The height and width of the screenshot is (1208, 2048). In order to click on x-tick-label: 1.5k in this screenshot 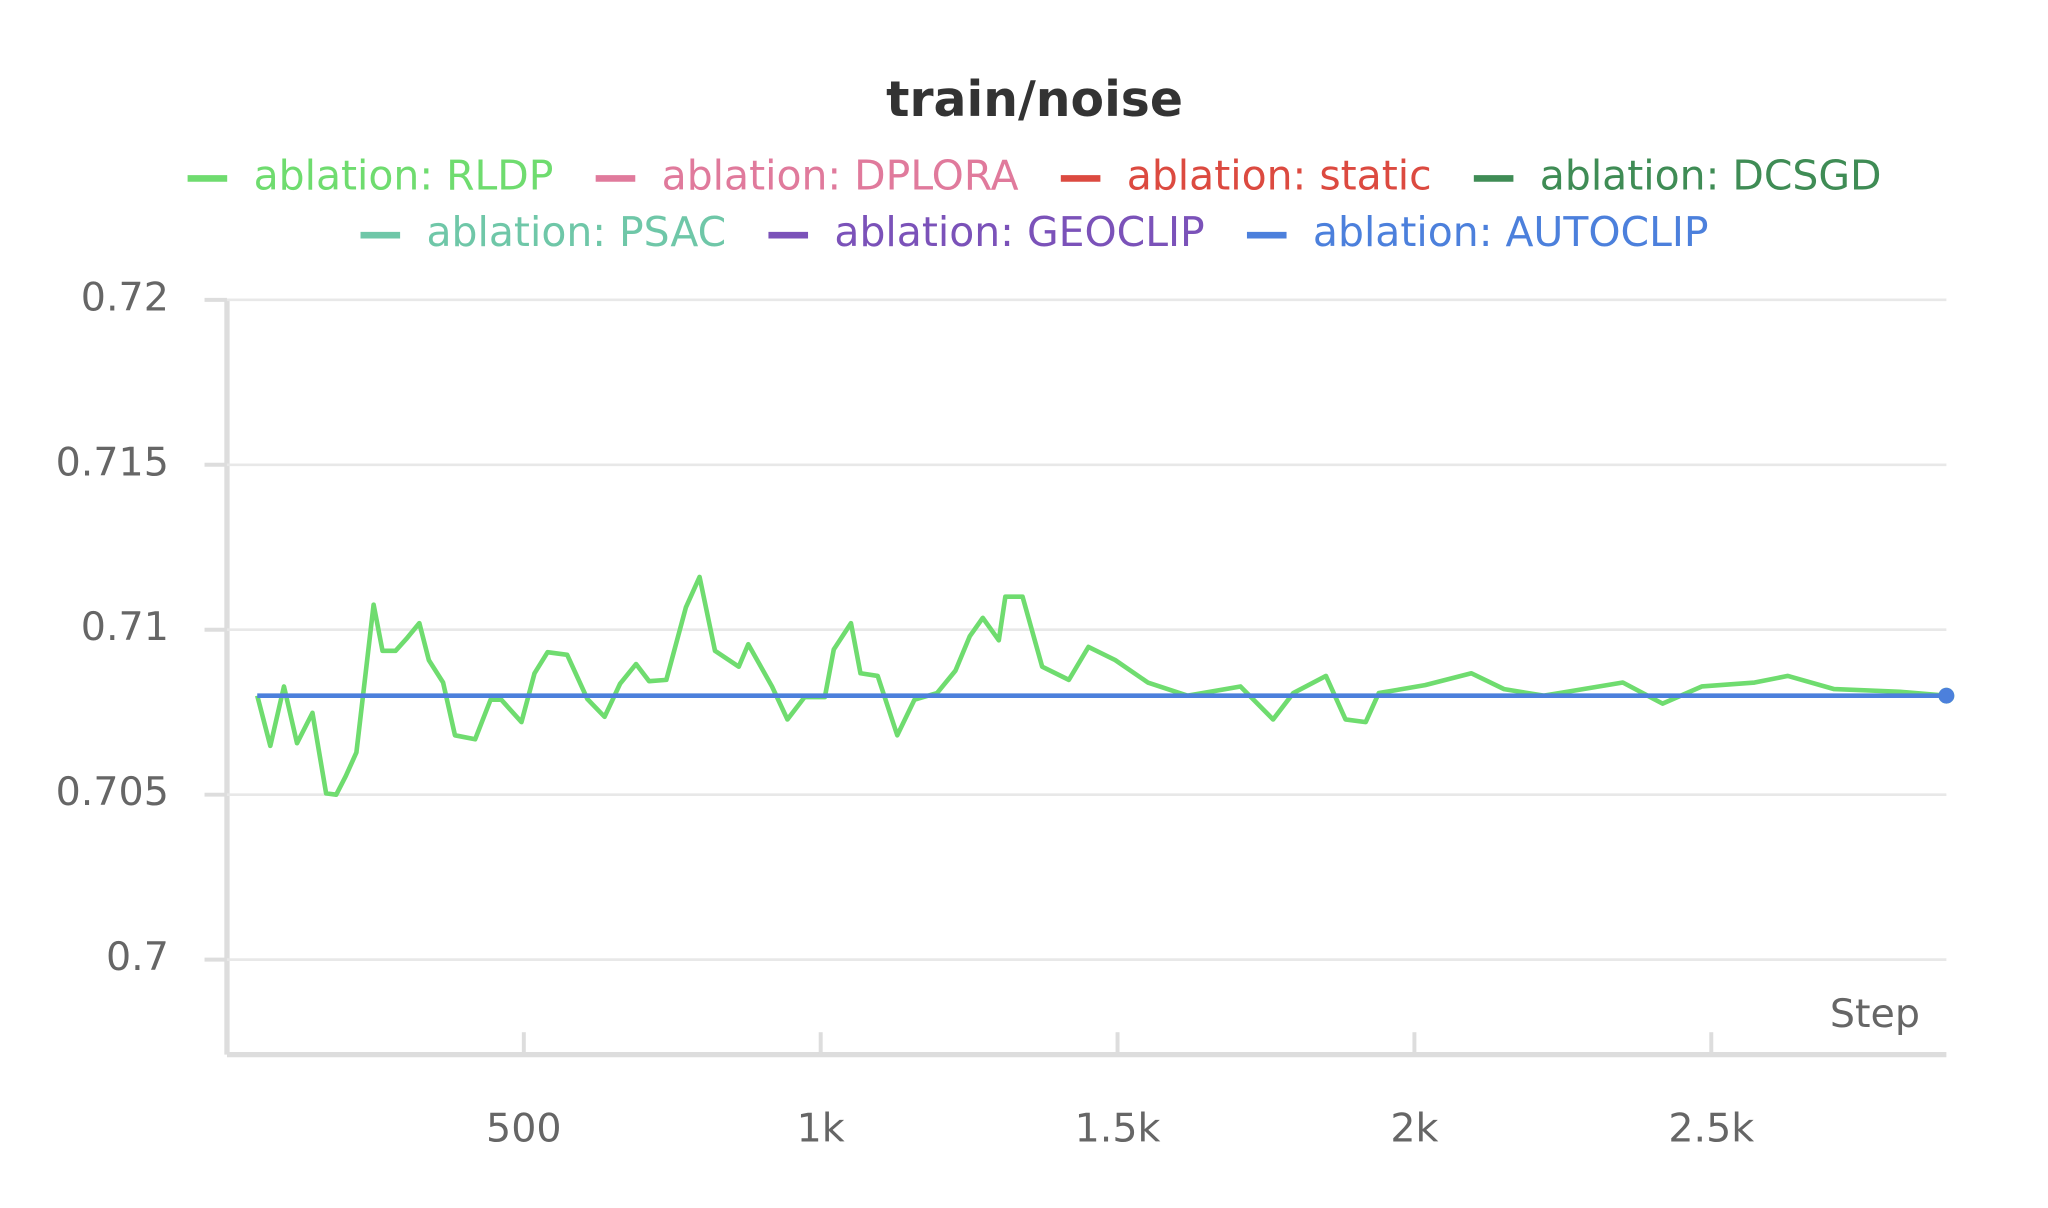, I will do `click(1118, 1129)`.